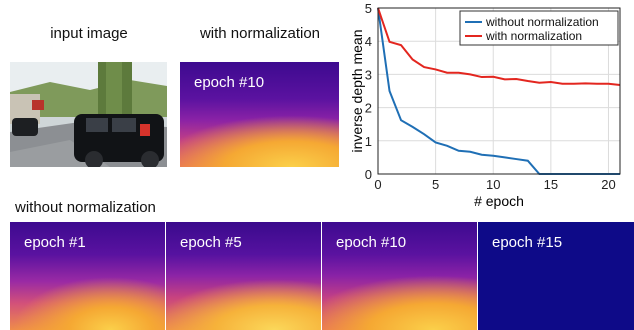 The image size is (634, 330). What do you see at coordinates (85, 207) in the screenshot?
I see `without-normalization-label: without normalization` at bounding box center [85, 207].